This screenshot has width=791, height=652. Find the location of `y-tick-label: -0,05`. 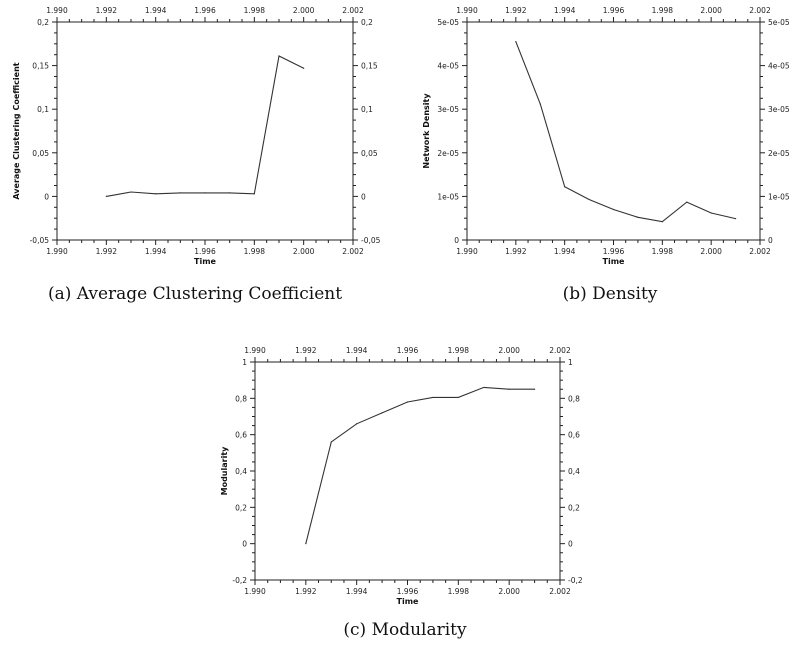

y-tick-label: -0,05 is located at coordinates (40, 240).